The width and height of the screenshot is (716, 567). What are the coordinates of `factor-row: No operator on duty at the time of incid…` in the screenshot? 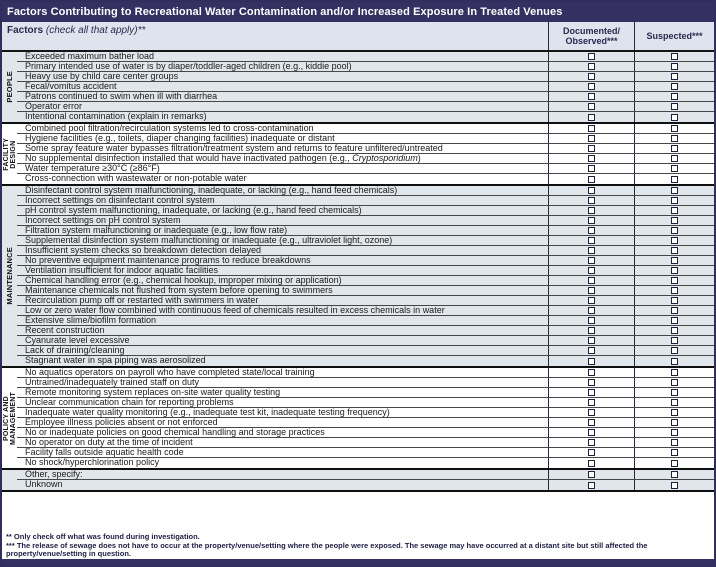 It's located at (365, 443).